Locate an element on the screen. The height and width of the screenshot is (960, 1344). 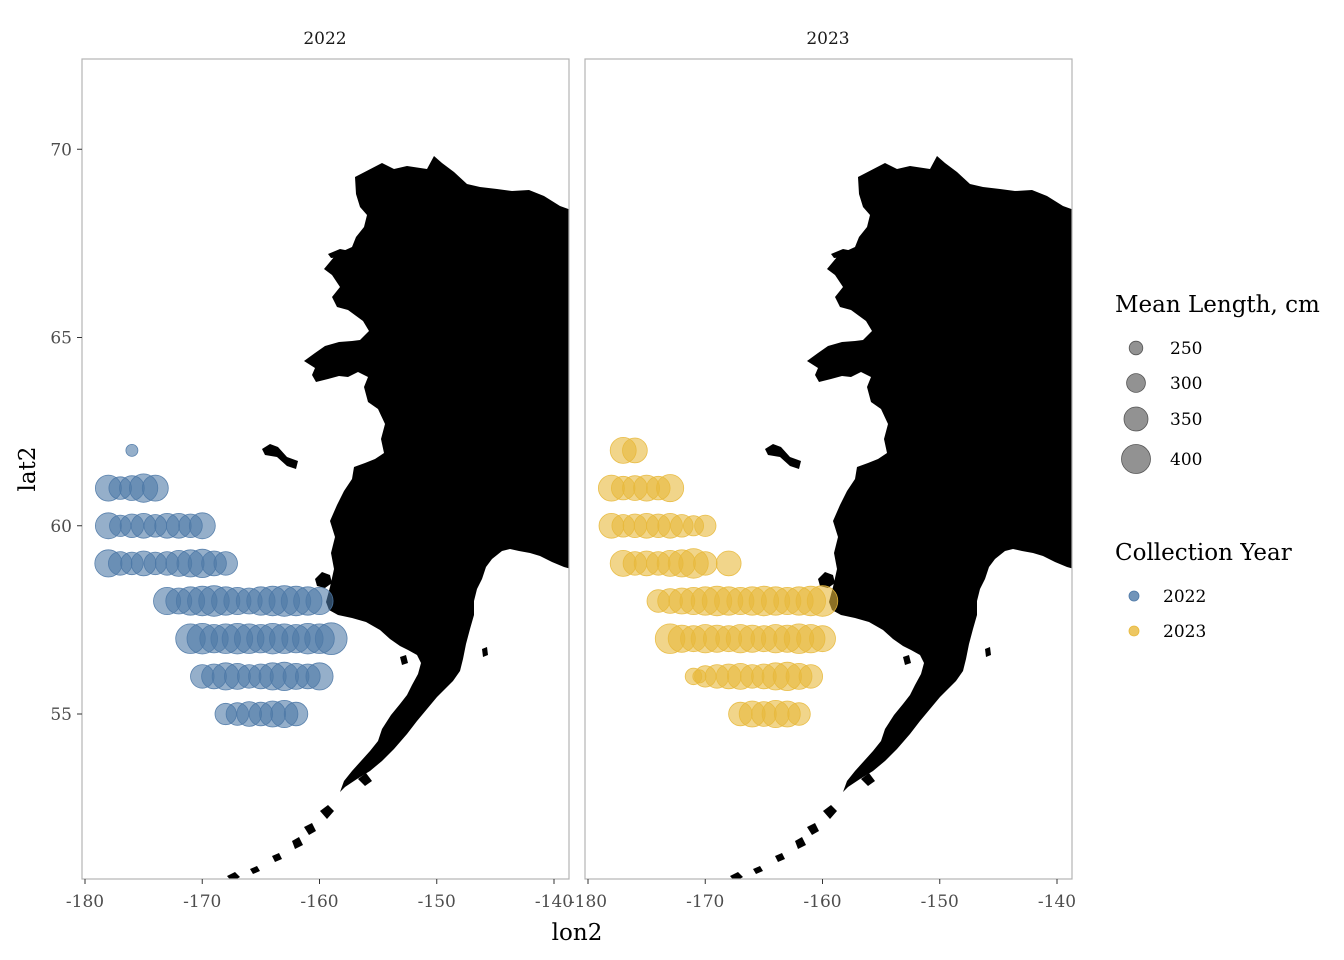
color-legend: Collection Year 2022 2023 is located at coordinates (1203, 591).